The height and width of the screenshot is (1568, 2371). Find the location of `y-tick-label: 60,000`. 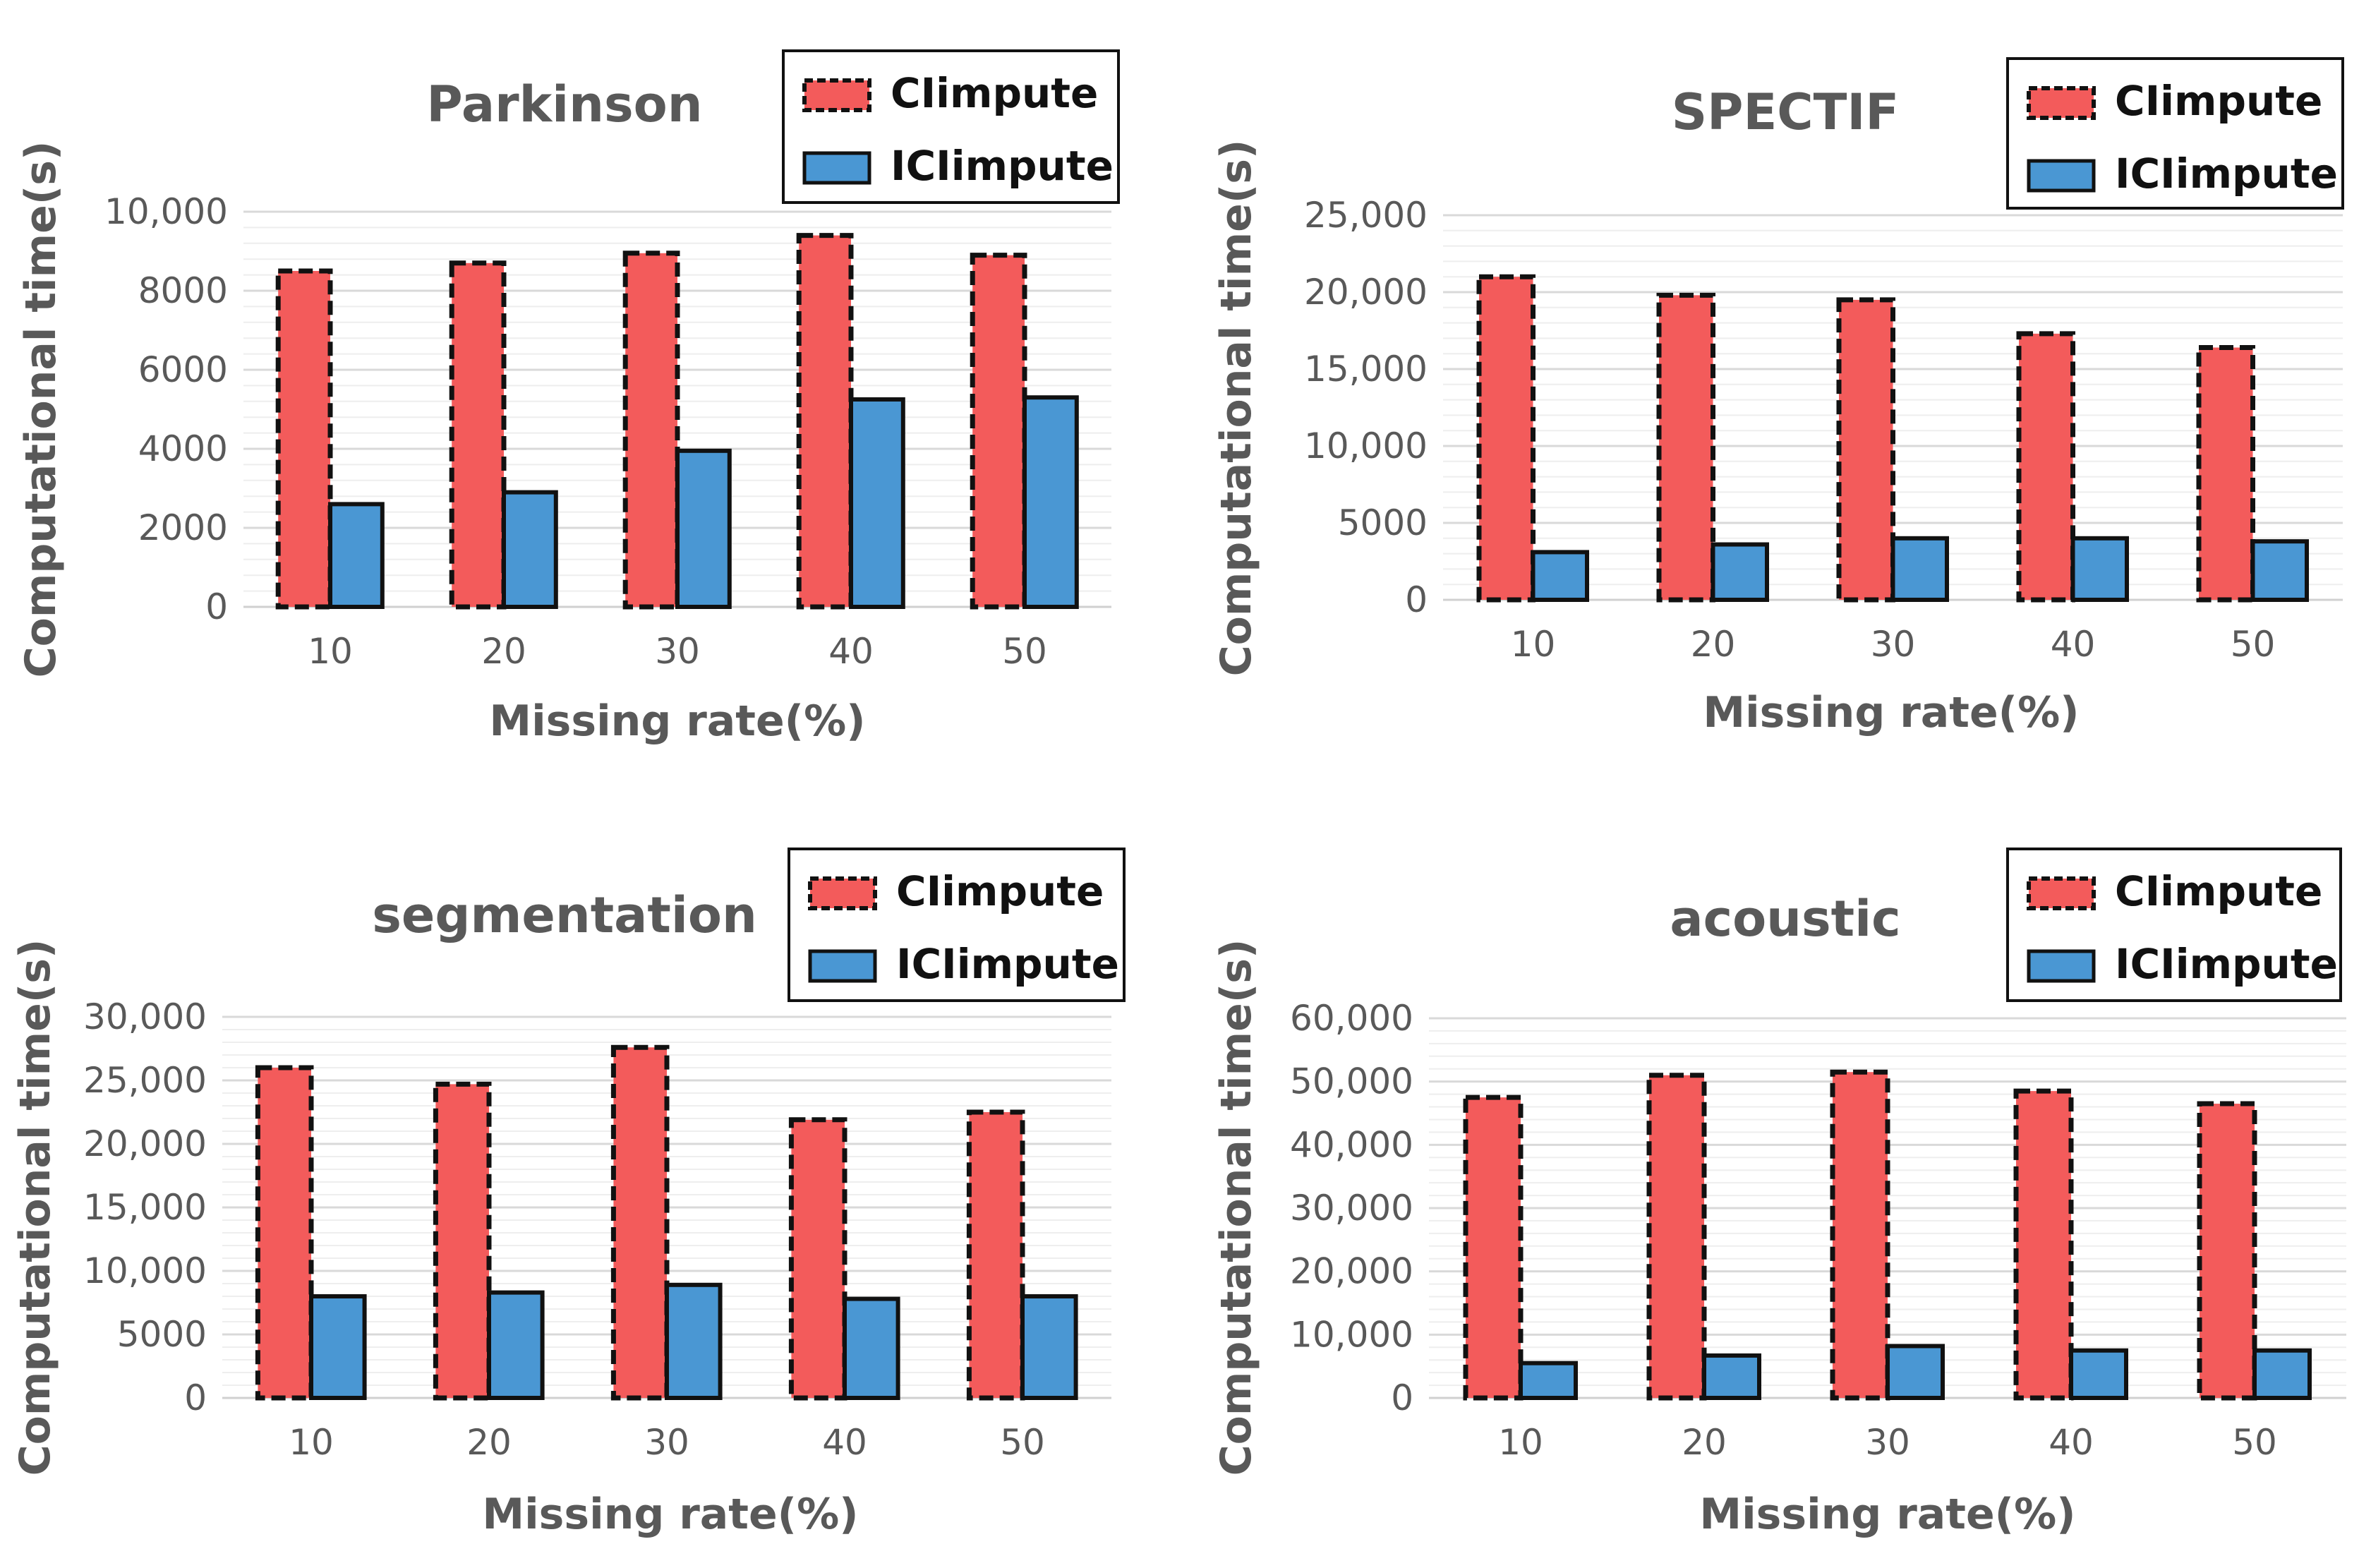

y-tick-label: 60,000 is located at coordinates (1352, 1019).